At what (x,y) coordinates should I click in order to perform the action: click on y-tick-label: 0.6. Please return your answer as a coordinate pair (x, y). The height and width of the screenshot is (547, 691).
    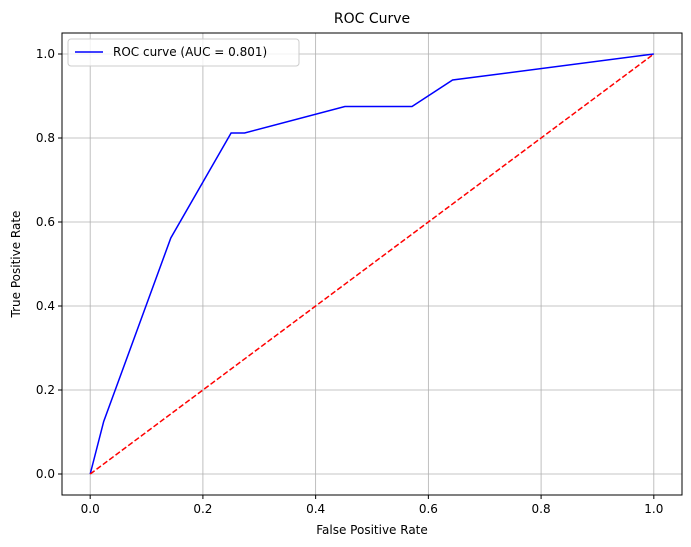
    Looking at the image, I should click on (45, 222).